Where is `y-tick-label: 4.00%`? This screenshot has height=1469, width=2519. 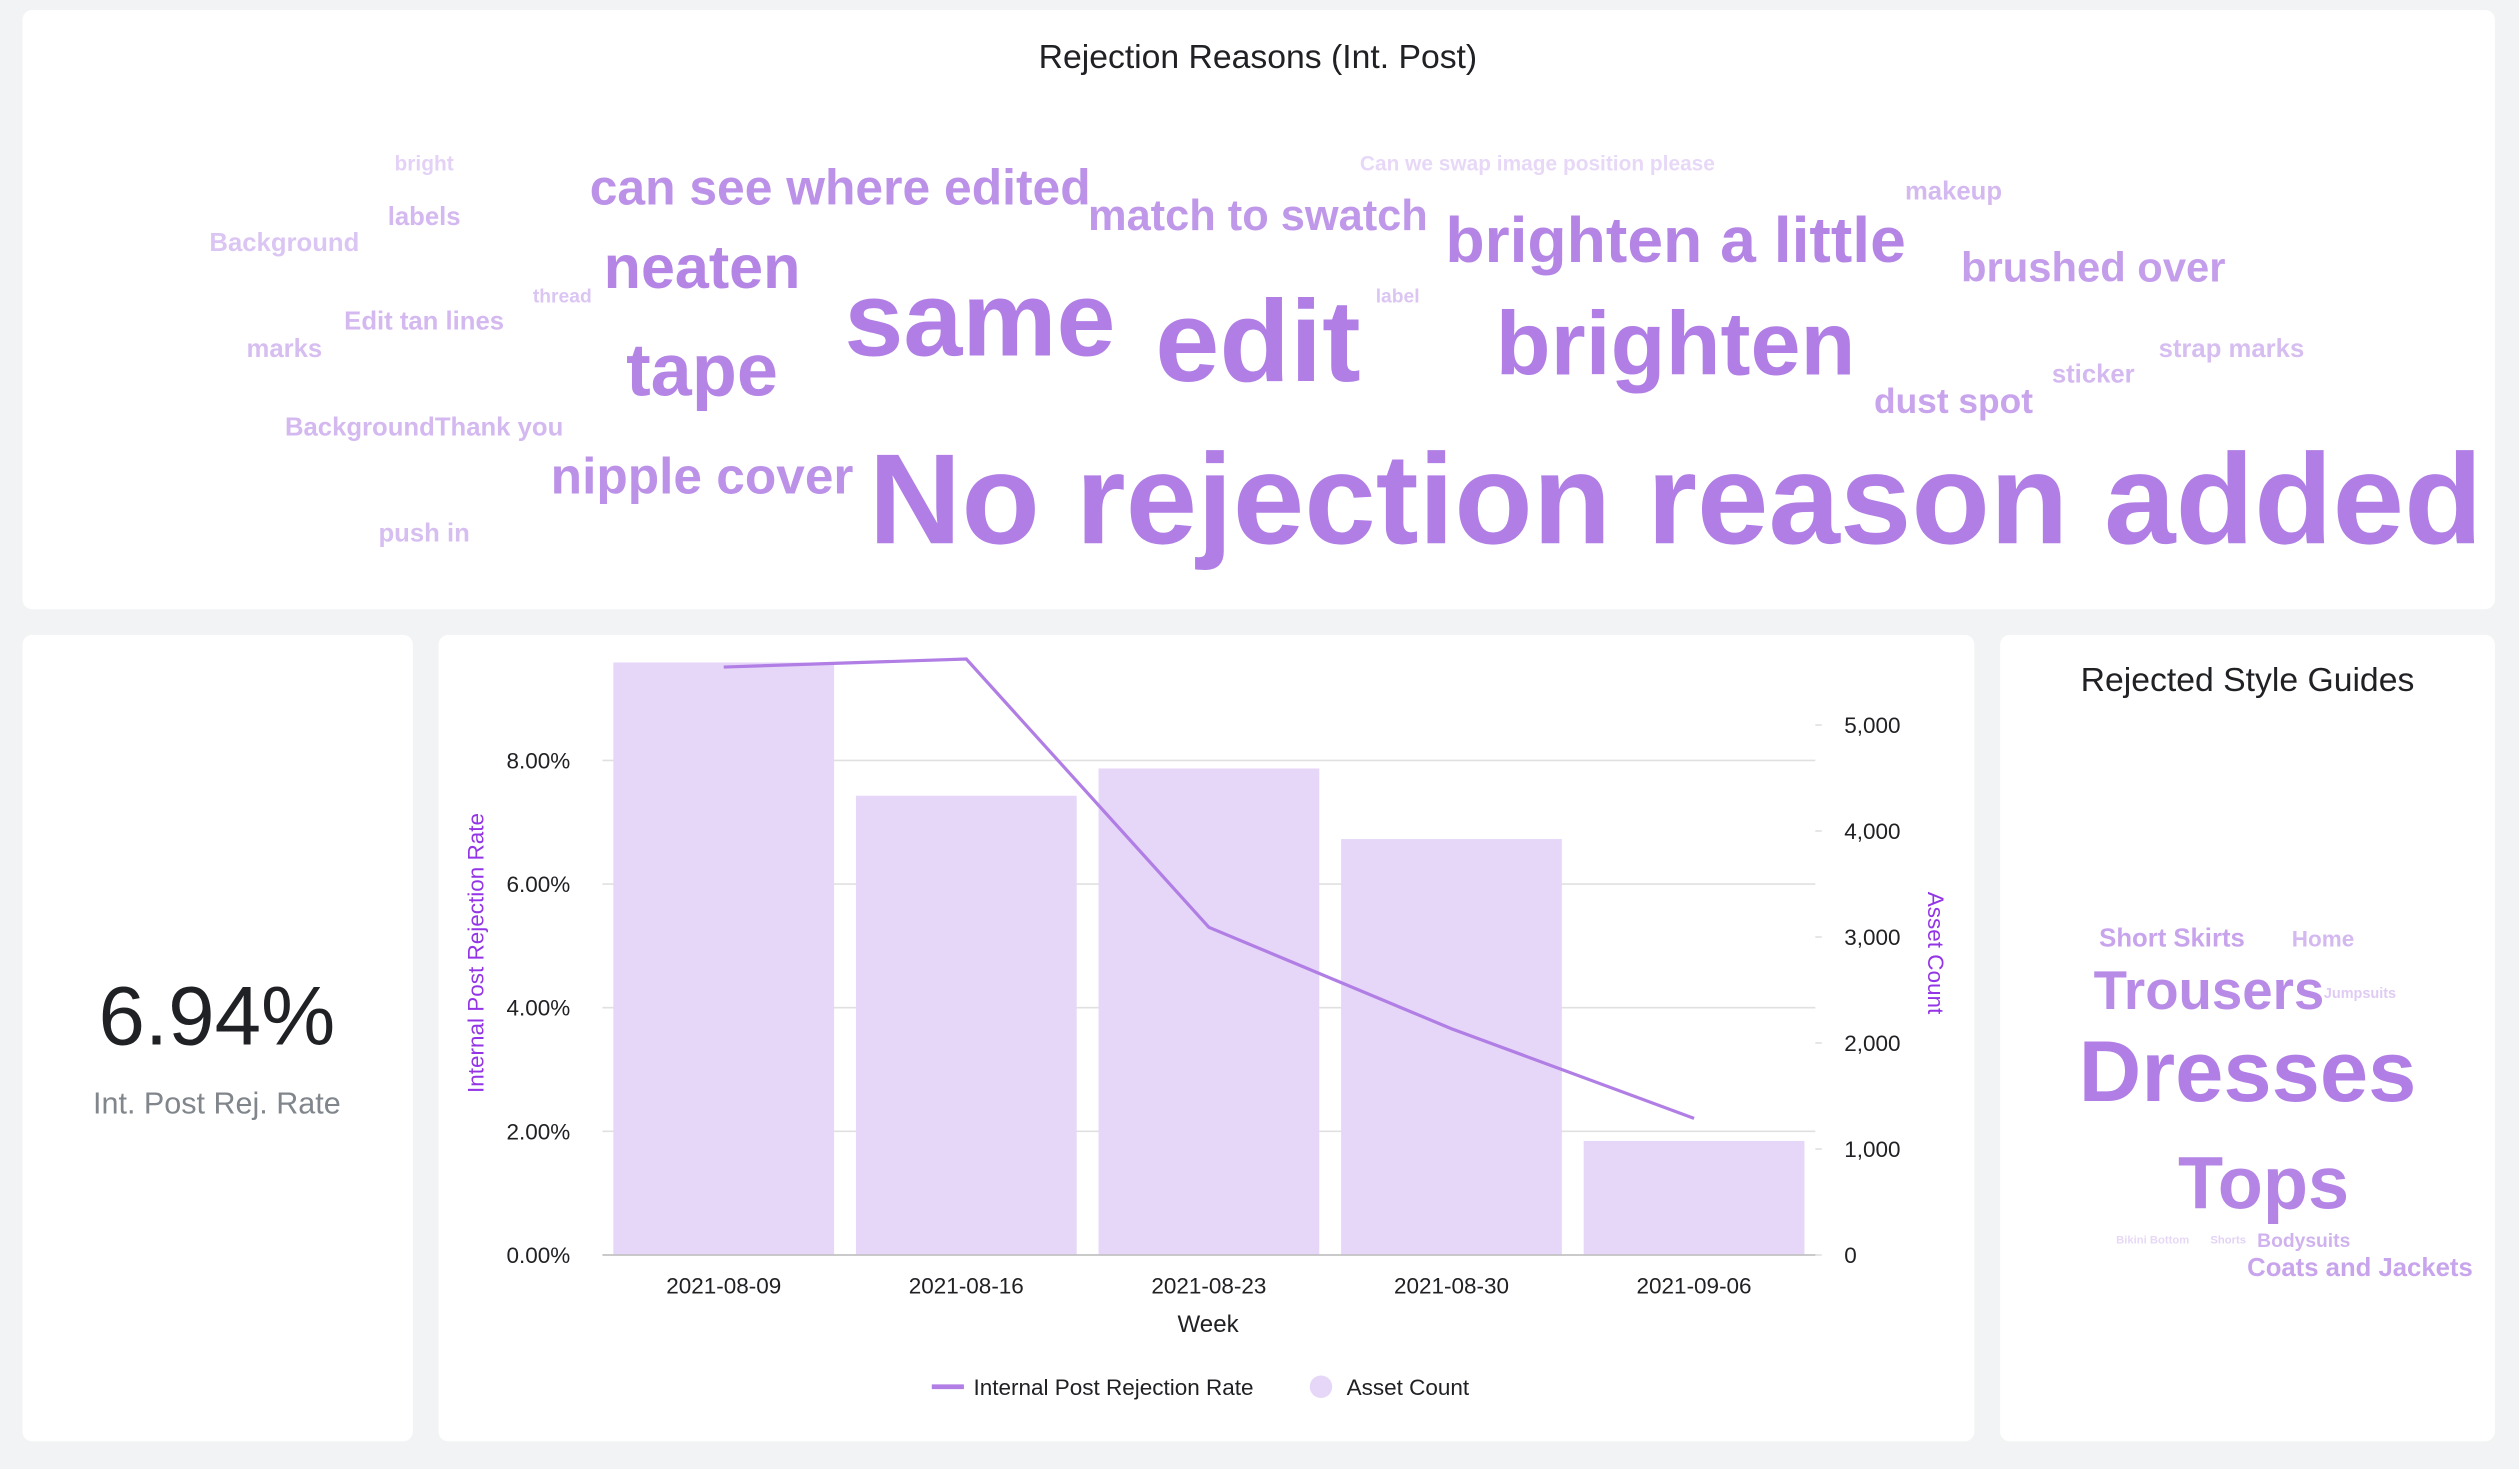 y-tick-label: 4.00% is located at coordinates (539, 1008).